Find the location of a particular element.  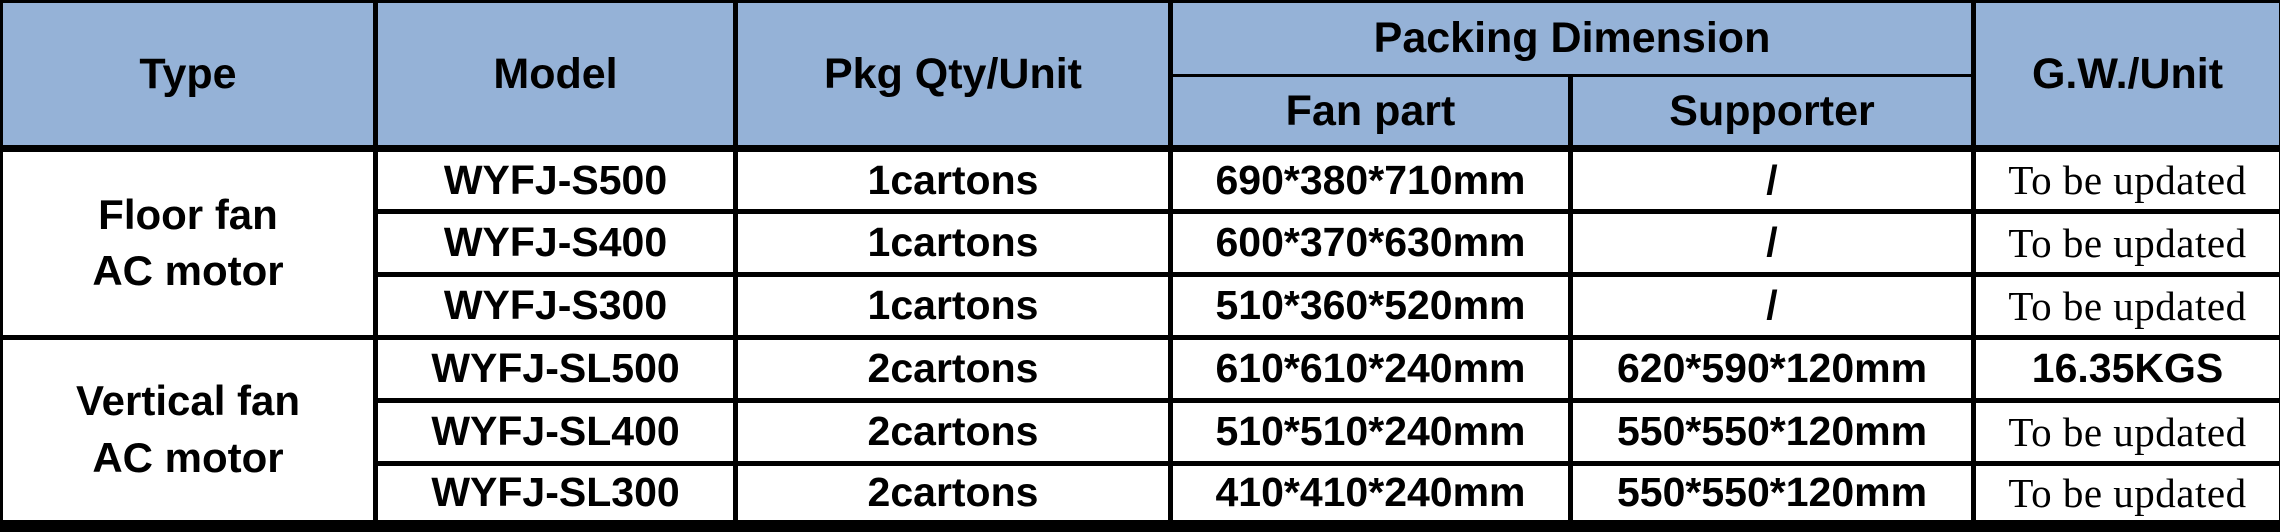

col-header-gw-unit: G.W./Unit is located at coordinates (2125, 76).